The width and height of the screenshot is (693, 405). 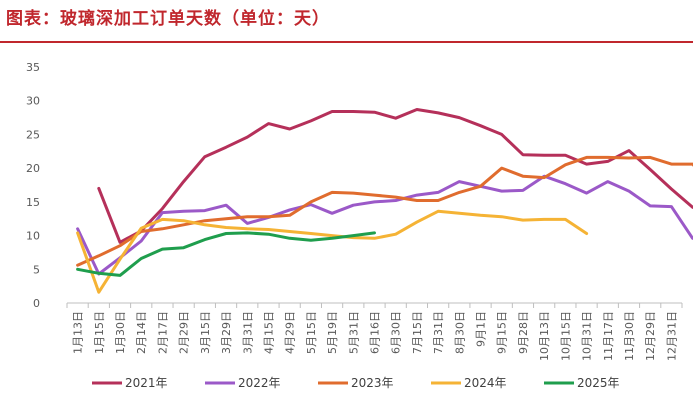 What do you see at coordinates (99, 332) in the screenshot?
I see `x-tick-label: 1月15日` at bounding box center [99, 332].